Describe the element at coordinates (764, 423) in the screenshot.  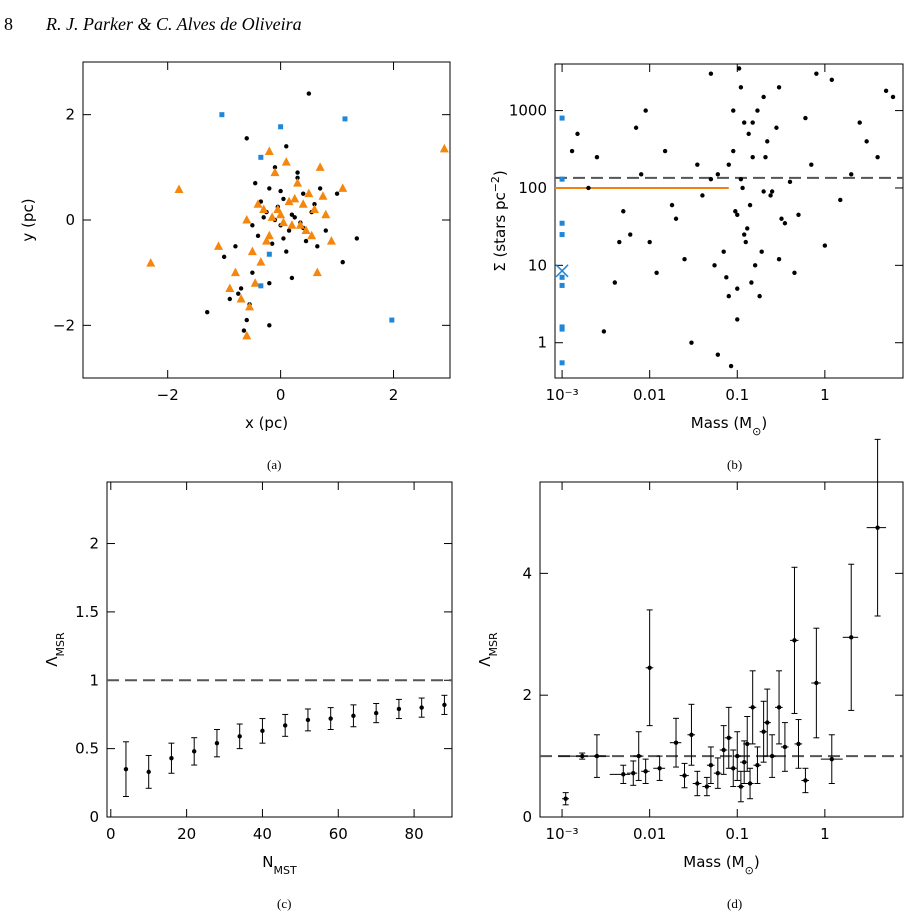
I see `x-axis-label-part: )` at that location.